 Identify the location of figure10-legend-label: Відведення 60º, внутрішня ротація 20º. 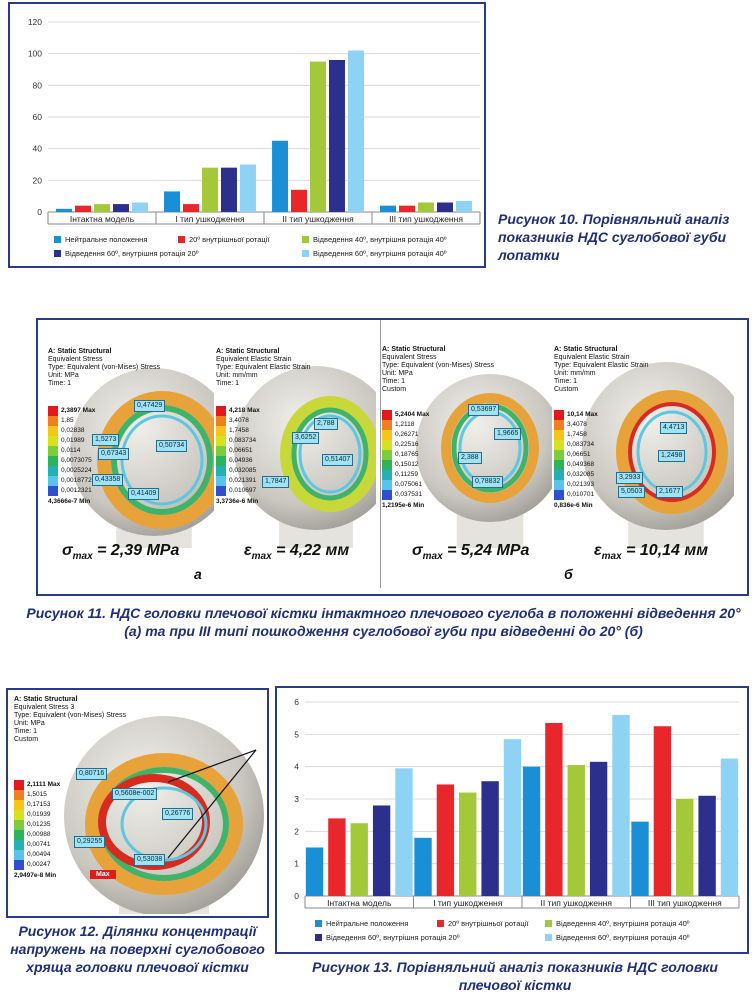
(132, 253).